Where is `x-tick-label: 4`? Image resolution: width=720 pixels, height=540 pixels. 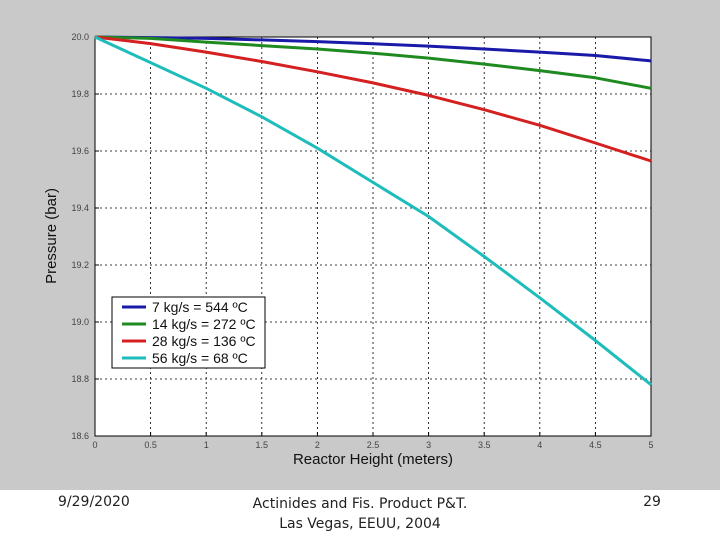
x-tick-label: 4 is located at coordinates (539, 445).